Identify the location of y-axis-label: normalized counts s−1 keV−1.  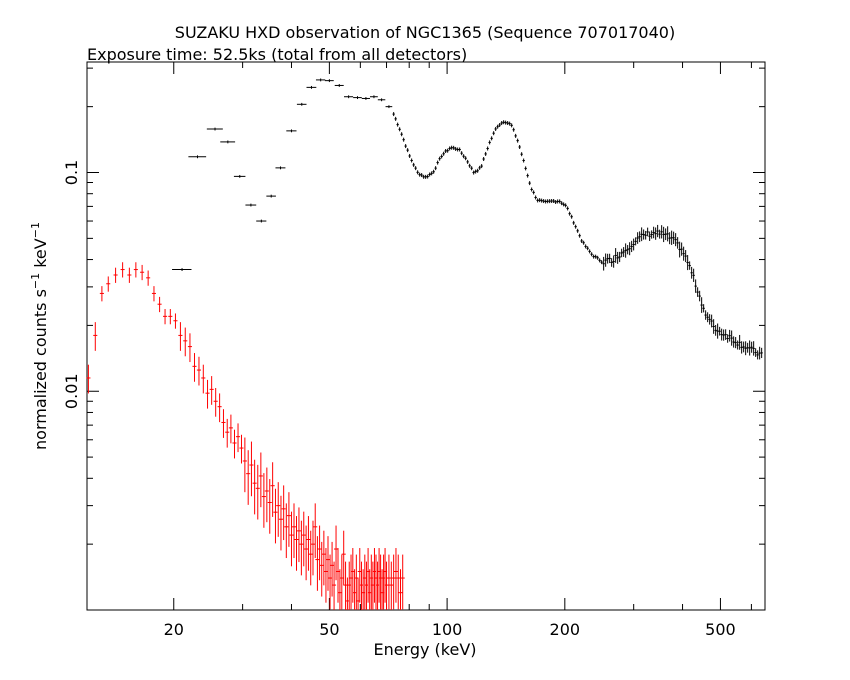
(39, 336).